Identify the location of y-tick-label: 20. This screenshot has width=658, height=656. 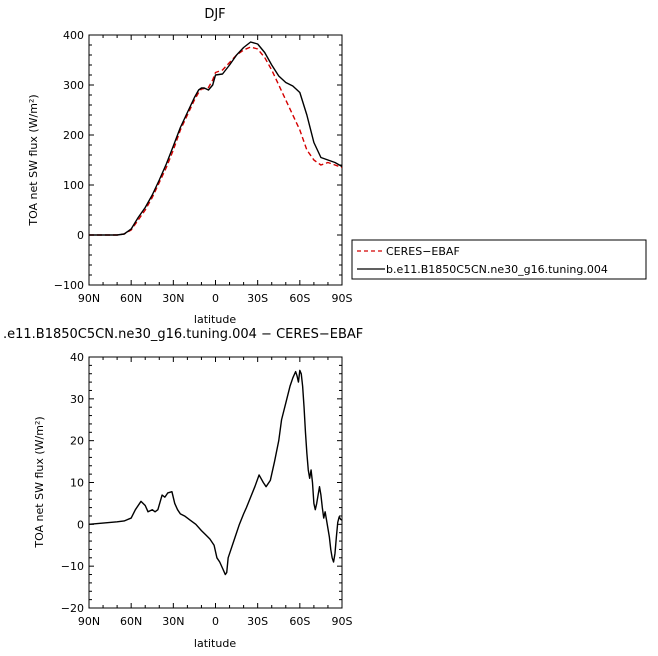
(77, 441).